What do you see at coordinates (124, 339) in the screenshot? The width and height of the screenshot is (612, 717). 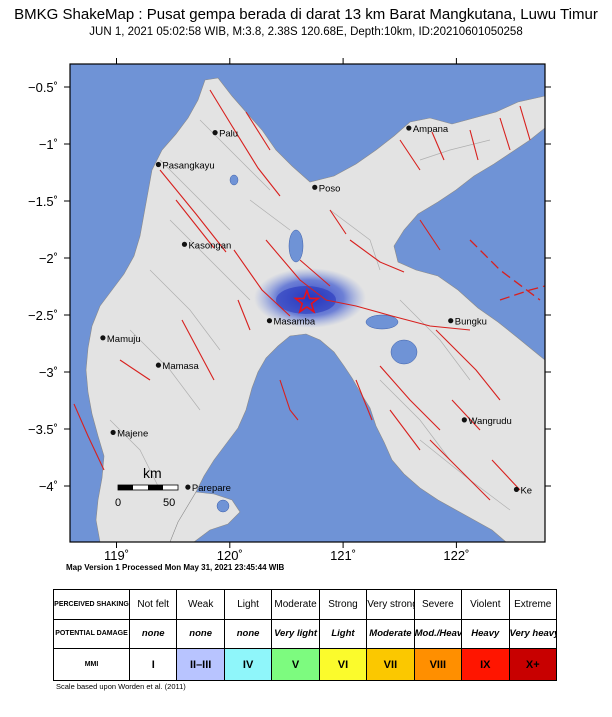 I see `city-label: Mamuju` at bounding box center [124, 339].